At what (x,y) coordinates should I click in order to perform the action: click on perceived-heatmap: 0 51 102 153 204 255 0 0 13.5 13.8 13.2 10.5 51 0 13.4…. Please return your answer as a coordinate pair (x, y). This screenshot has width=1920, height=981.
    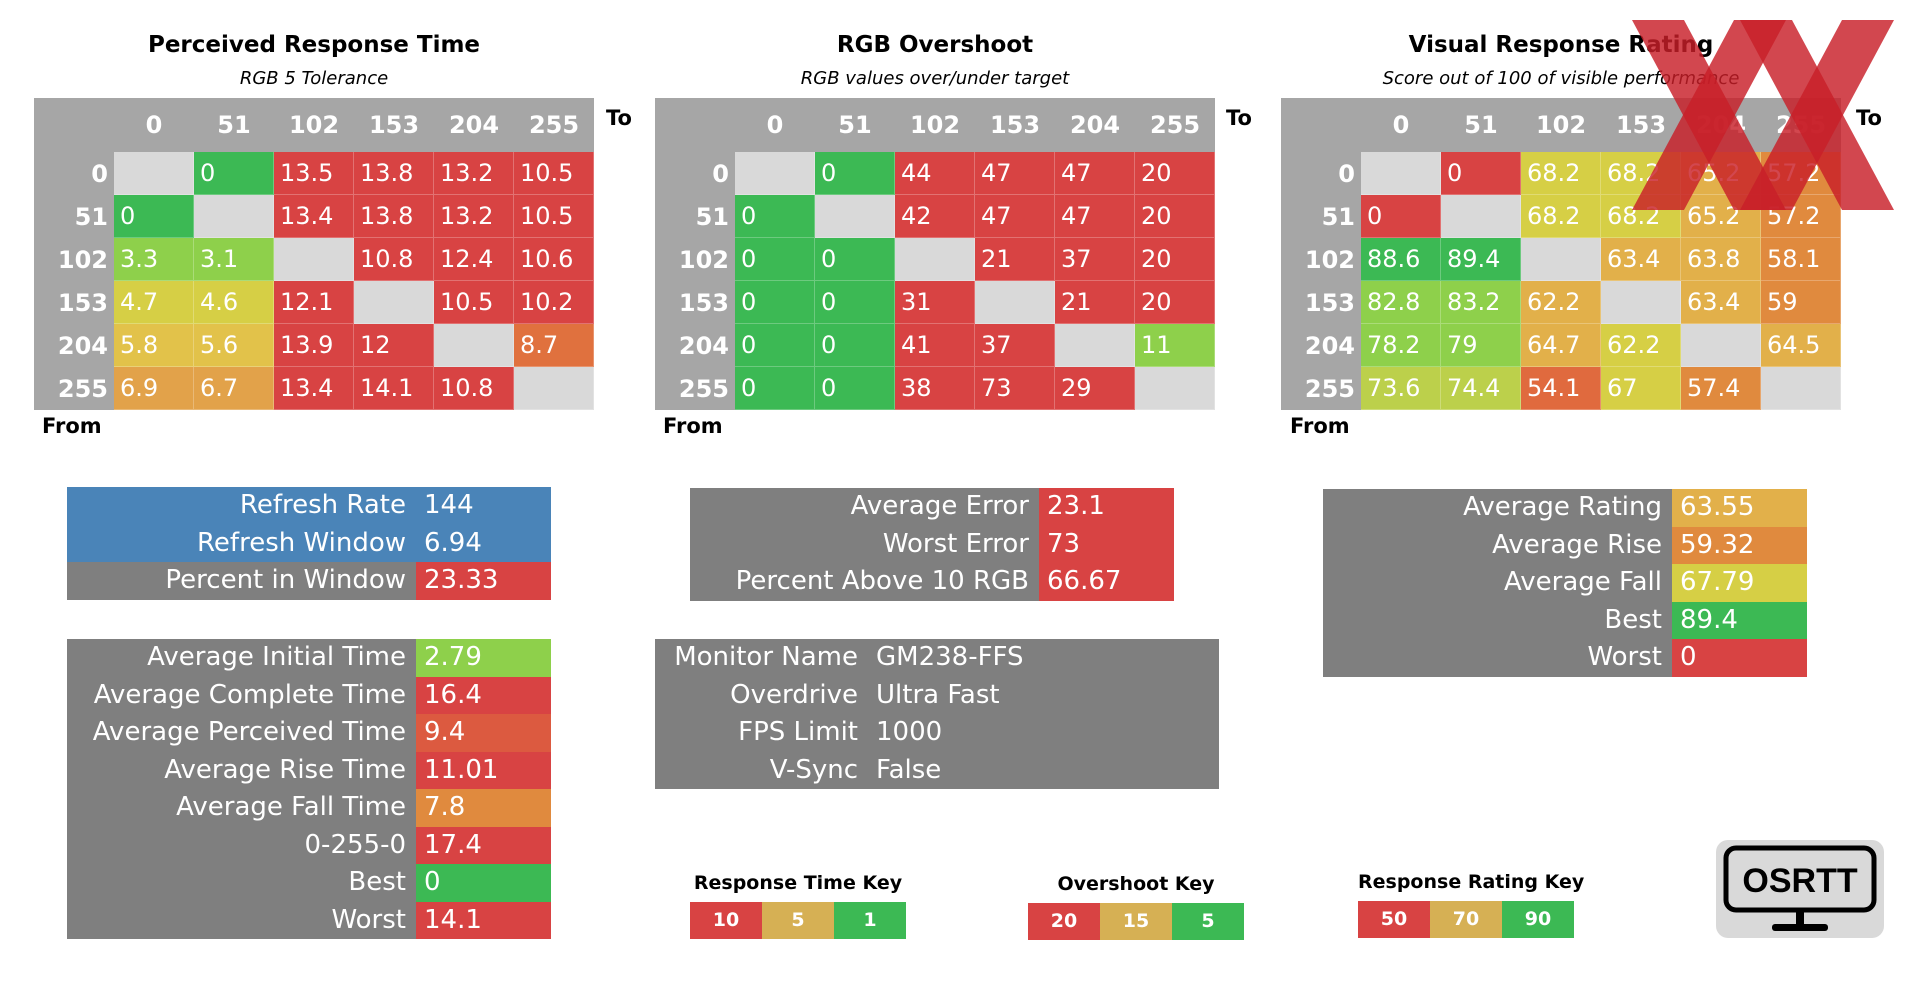
    Looking at the image, I should click on (314, 254).